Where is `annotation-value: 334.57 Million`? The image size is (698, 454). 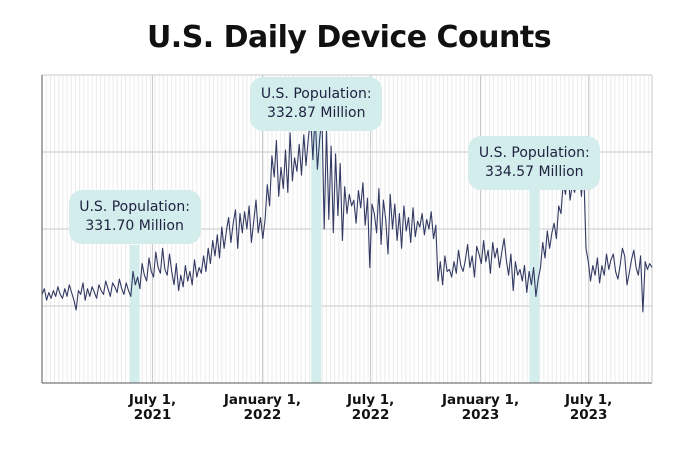
annotation-value: 334.57 Million is located at coordinates (534, 172).